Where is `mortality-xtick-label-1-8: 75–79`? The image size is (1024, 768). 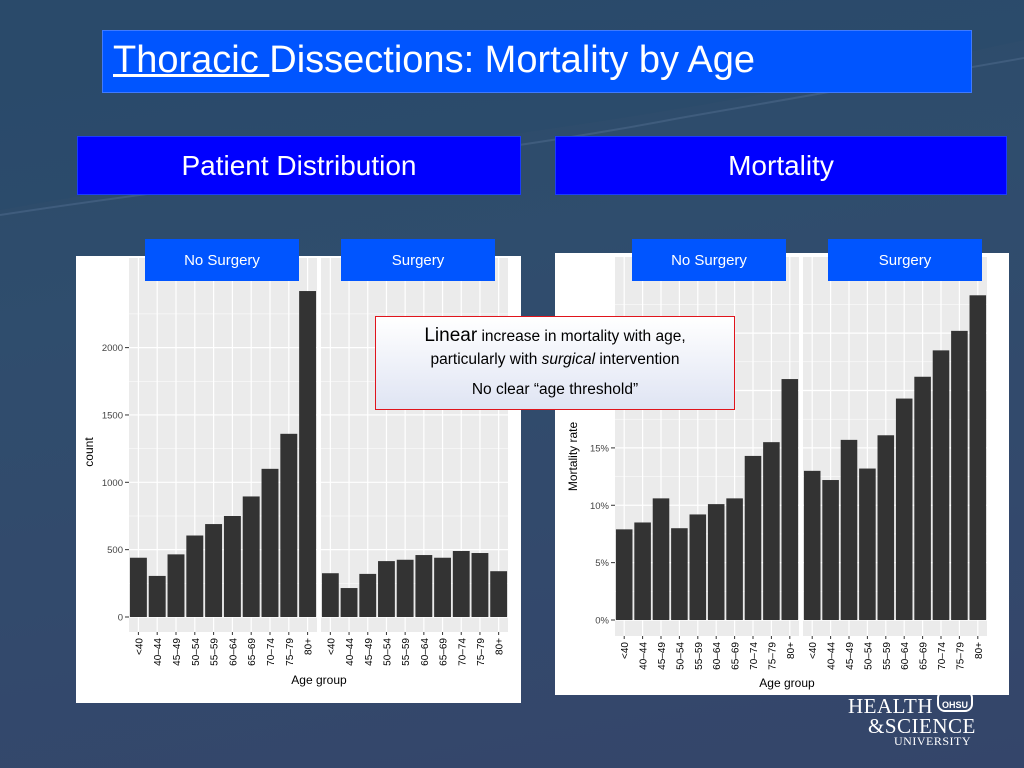
mortality-xtick-label-1-8: 75–79 is located at coordinates (960, 656).